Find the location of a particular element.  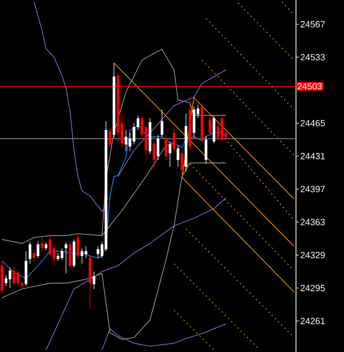

y-tick-label: 24363 is located at coordinates (312, 222).